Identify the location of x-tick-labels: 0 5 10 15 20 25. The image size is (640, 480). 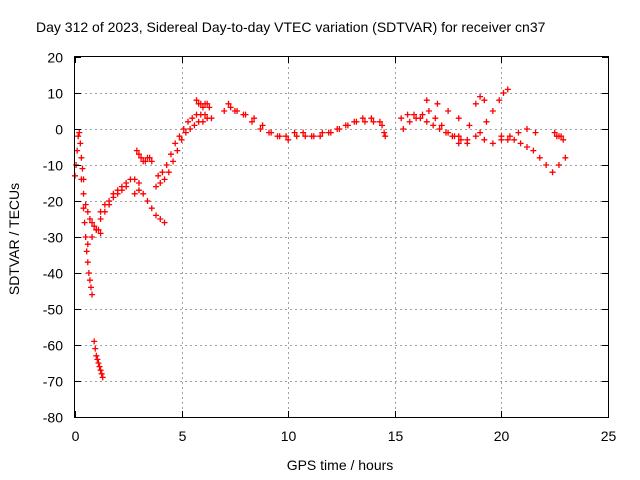
(344, 436).